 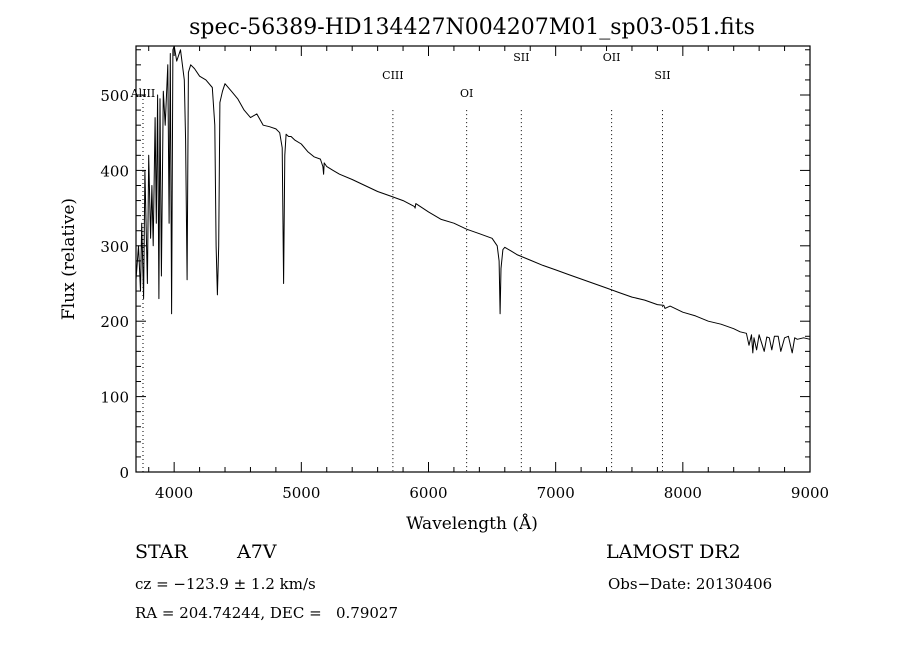 I want to click on x-tick-label: 9000, so click(x=810, y=493).